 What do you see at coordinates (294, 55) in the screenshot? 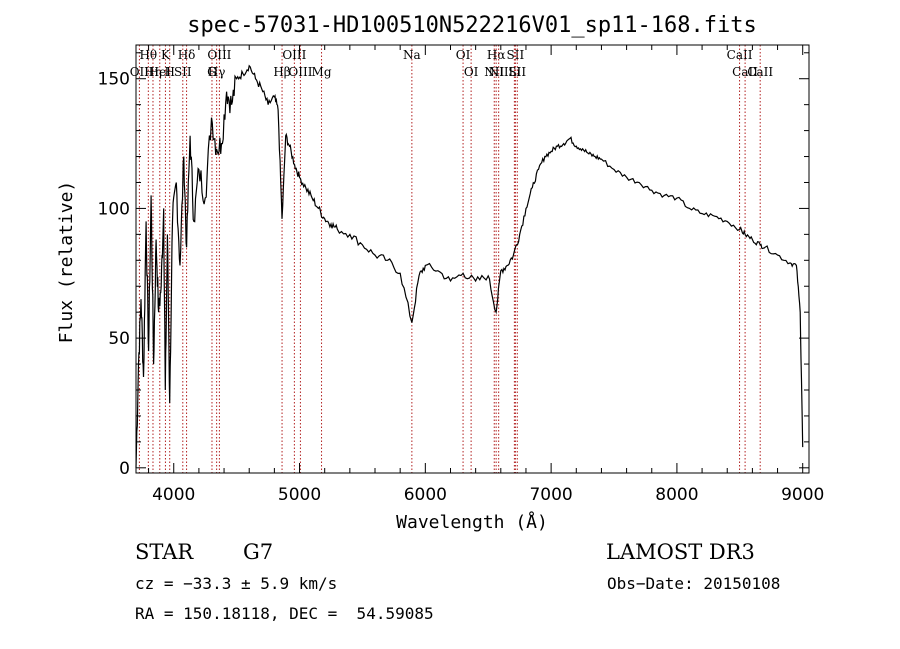
I see `spectral-line-label-12: OIII` at bounding box center [294, 55].